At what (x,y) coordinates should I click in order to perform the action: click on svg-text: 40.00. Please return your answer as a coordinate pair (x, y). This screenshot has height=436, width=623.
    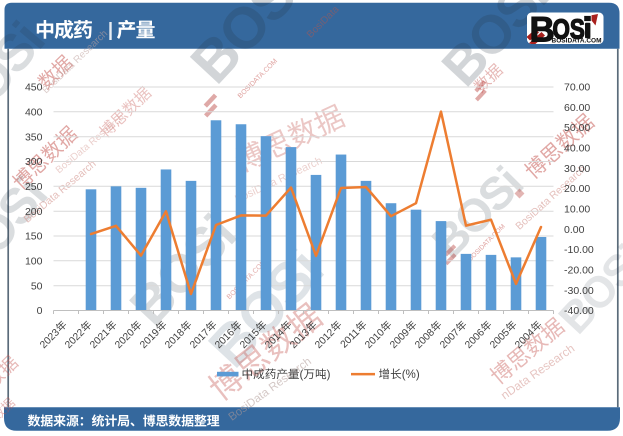
    Looking at the image, I should click on (577, 149).